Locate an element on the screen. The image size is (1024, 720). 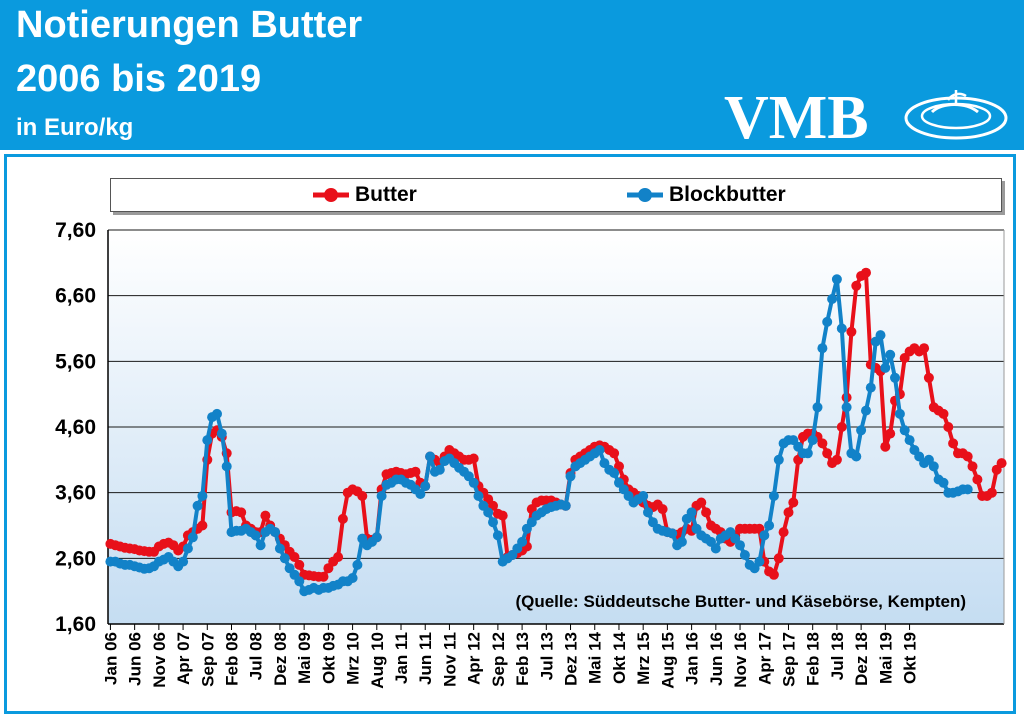
x-tick-label: Jul 13 is located at coordinates (546, 656).